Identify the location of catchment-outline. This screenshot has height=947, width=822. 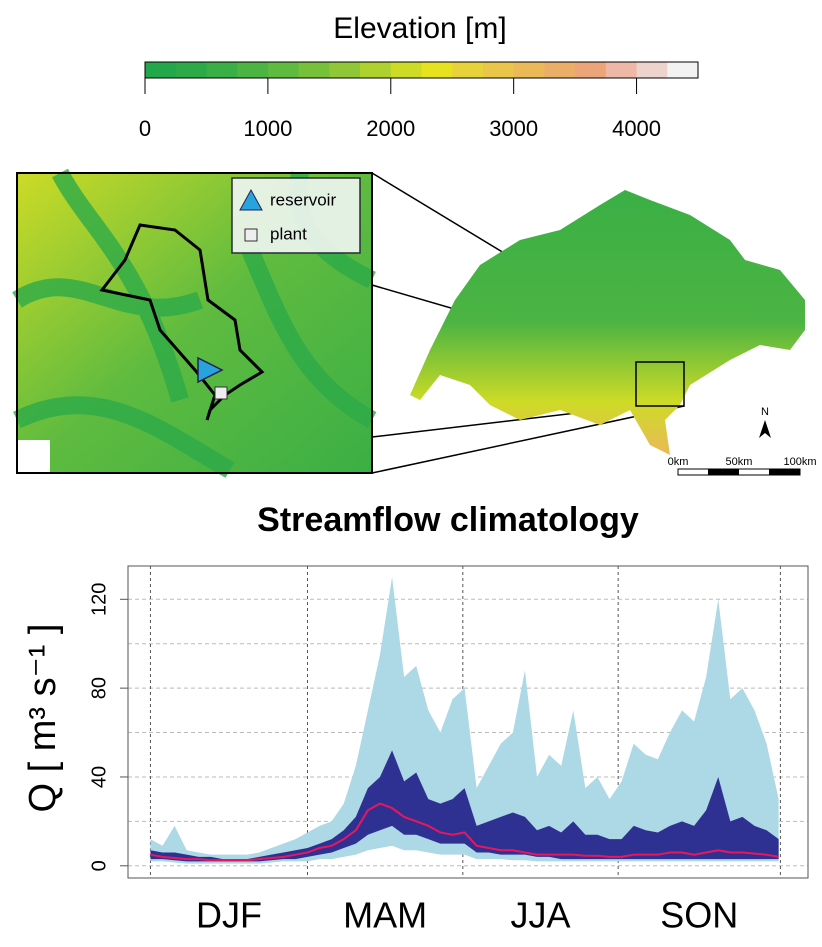
(182, 322).